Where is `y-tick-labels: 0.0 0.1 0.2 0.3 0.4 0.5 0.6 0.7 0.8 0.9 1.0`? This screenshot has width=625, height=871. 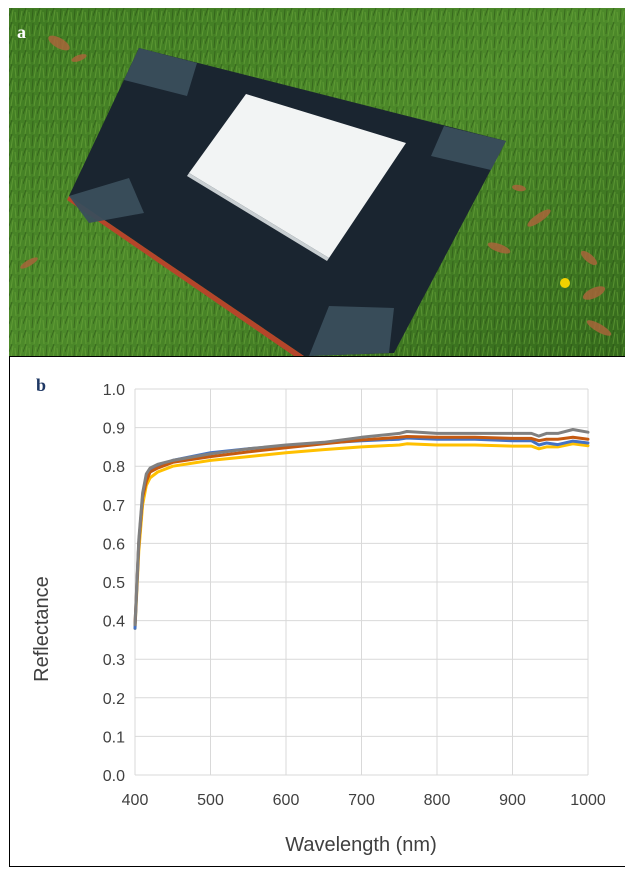 y-tick-labels: 0.0 0.1 0.2 0.3 0.4 0.5 0.6 0.7 0.8 0.9 1.0 is located at coordinates (114, 583).